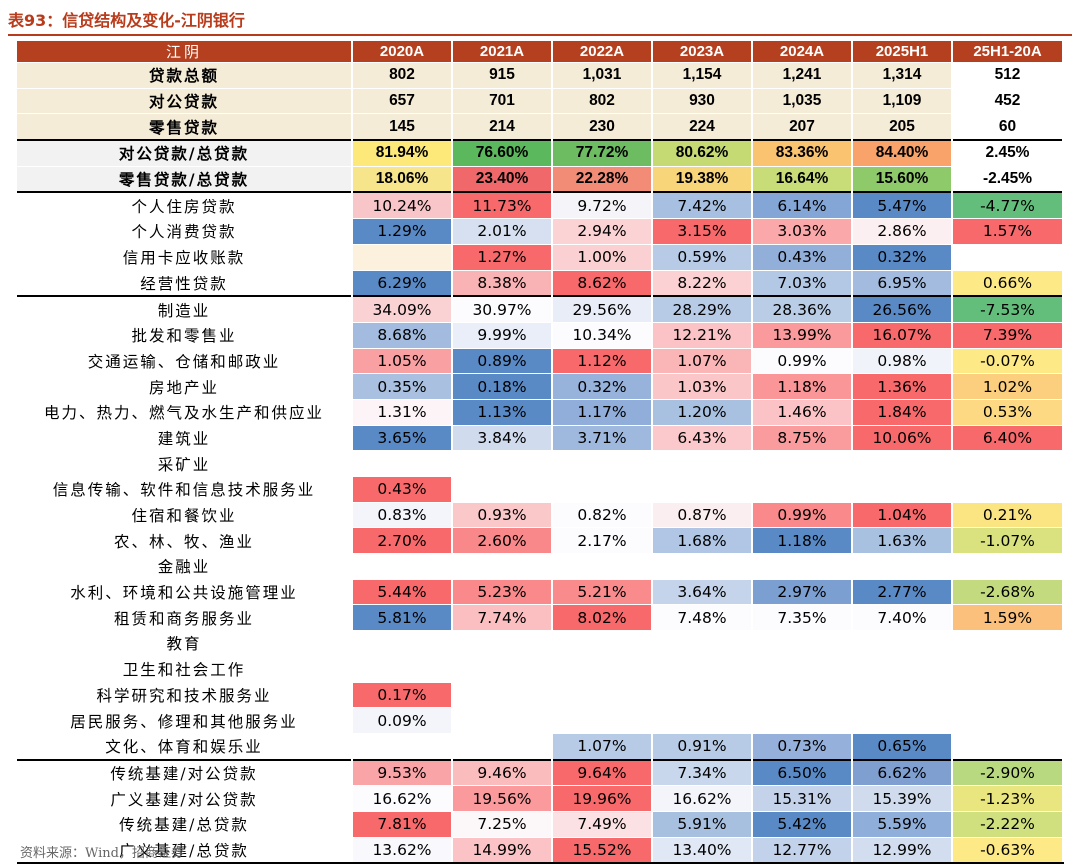  What do you see at coordinates (702, 101) in the screenshot?
I see `value-cell: 930` at bounding box center [702, 101].